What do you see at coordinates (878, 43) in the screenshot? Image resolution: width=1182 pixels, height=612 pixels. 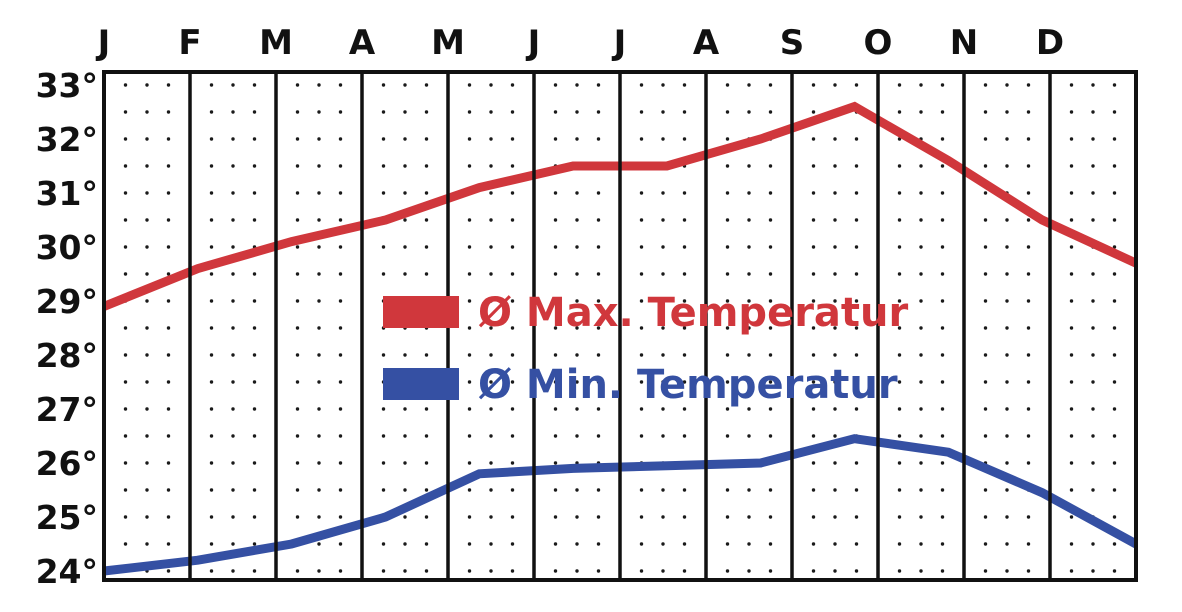 I see `month-label: O` at bounding box center [878, 43].